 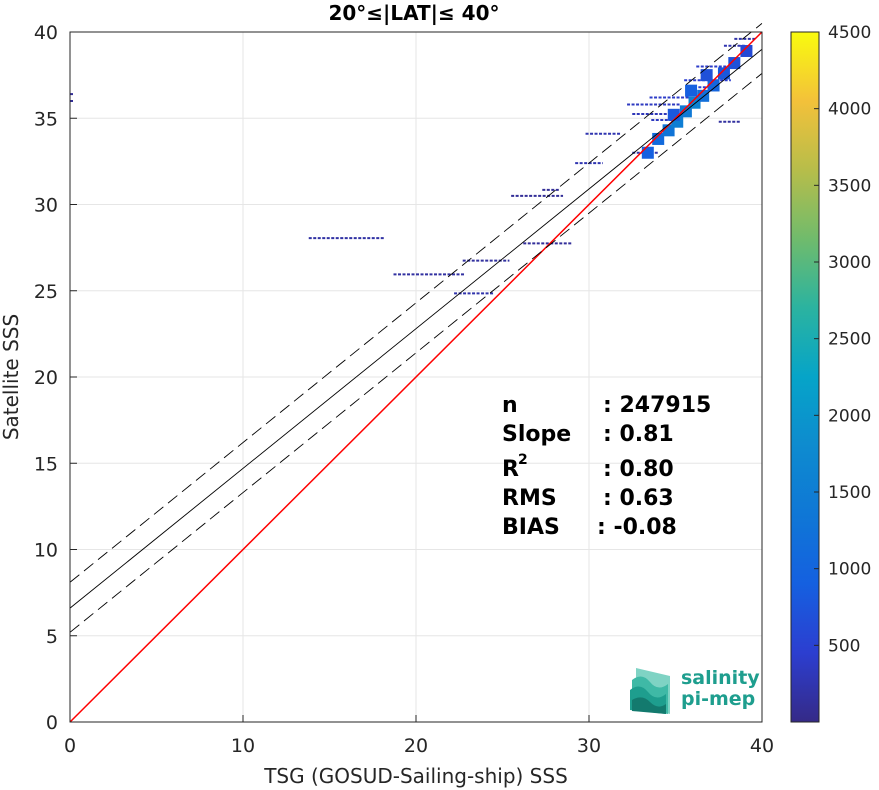 I want to click on x-axis-title: TSG (GOSUD-Sailing-ship) SSS, so click(x=415, y=776).